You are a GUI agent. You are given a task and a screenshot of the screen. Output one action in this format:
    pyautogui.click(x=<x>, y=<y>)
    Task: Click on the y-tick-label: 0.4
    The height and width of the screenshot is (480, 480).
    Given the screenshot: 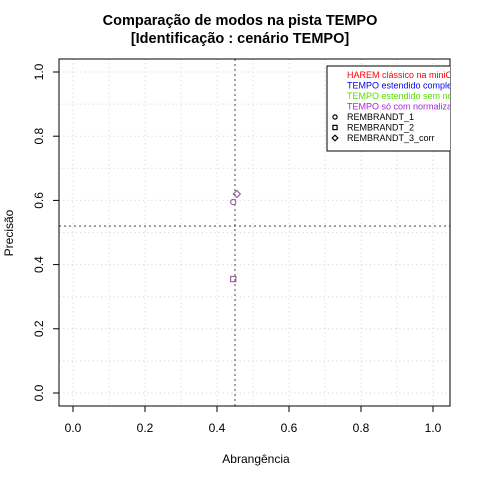 What is the action you would take?
    pyautogui.click(x=39, y=264)
    